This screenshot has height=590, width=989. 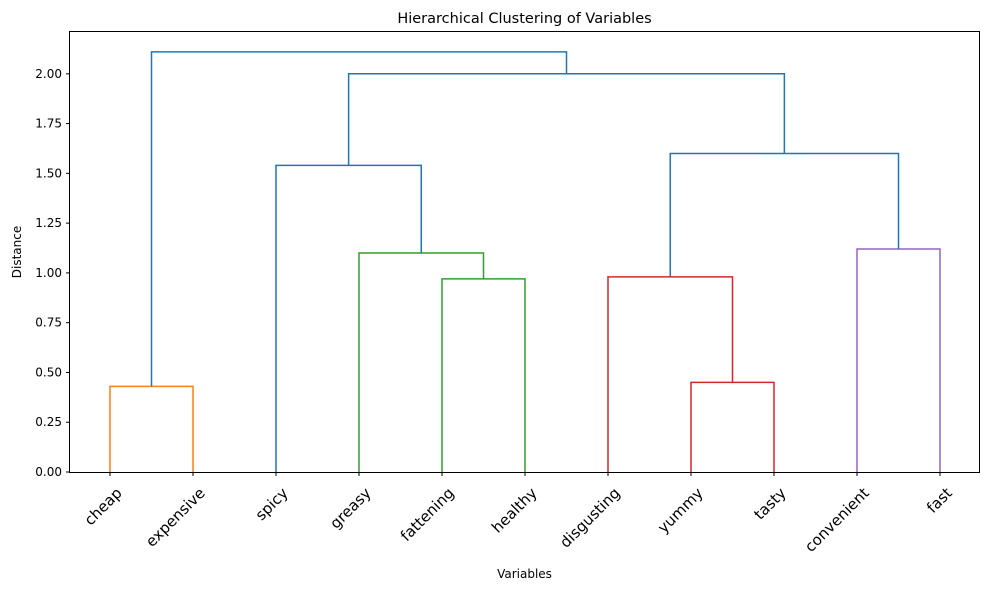 What do you see at coordinates (524, 574) in the screenshot?
I see `x-axis-title: Variables` at bounding box center [524, 574].